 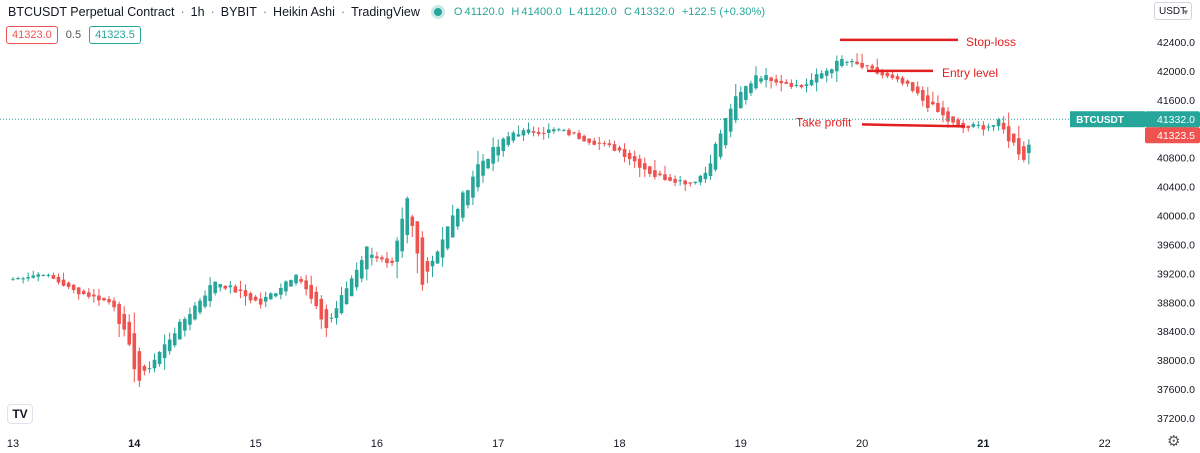 I want to click on currency-select: USDT, so click(x=1173, y=11).